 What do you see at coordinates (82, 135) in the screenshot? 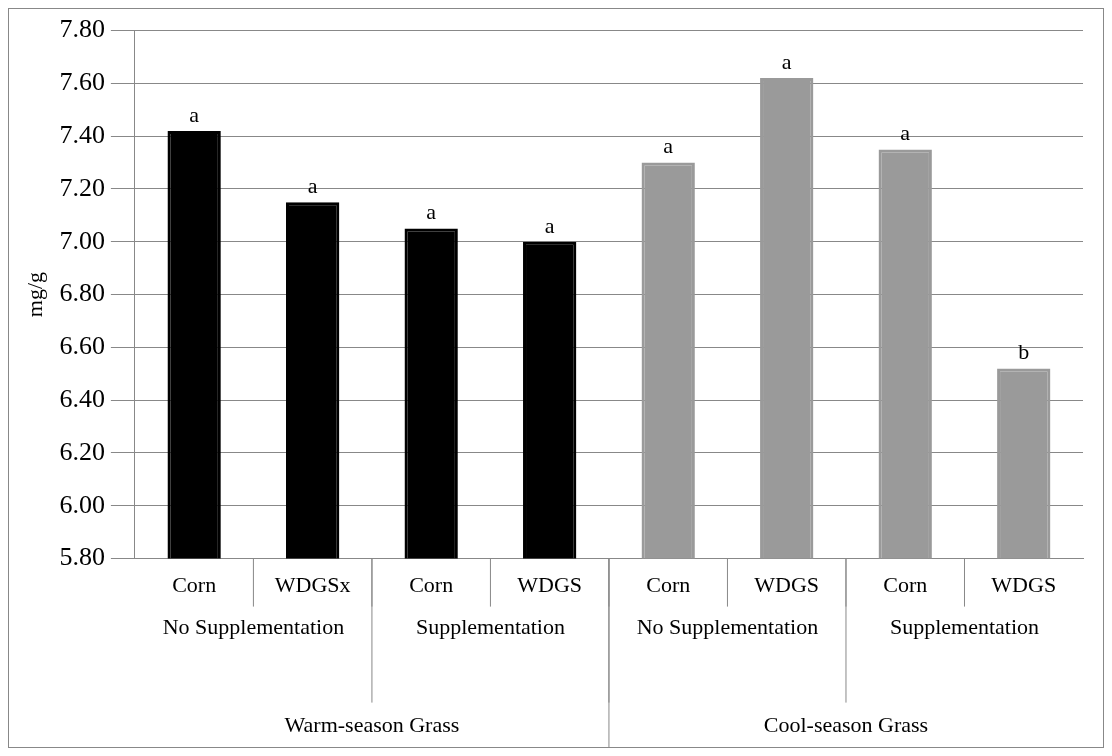
I see `y-tick-label: 7.40` at bounding box center [82, 135].